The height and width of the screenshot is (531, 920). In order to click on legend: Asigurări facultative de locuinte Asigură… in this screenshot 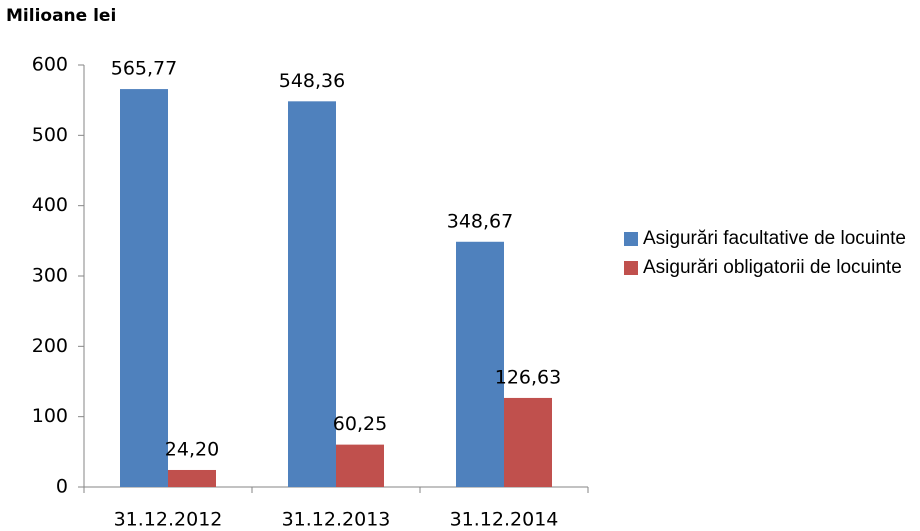, I will do `click(772, 255)`.